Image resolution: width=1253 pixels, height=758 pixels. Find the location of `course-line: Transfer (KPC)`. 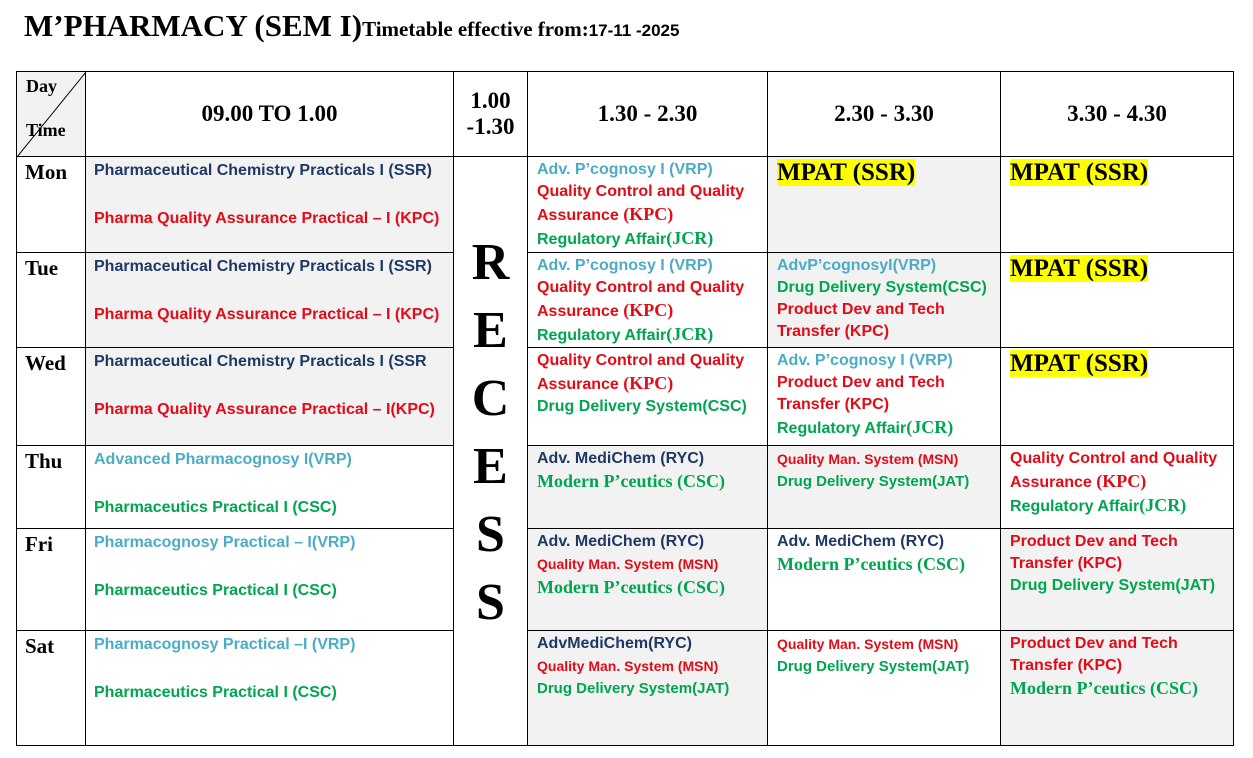

course-line: Transfer (KPC) is located at coordinates (884, 405).